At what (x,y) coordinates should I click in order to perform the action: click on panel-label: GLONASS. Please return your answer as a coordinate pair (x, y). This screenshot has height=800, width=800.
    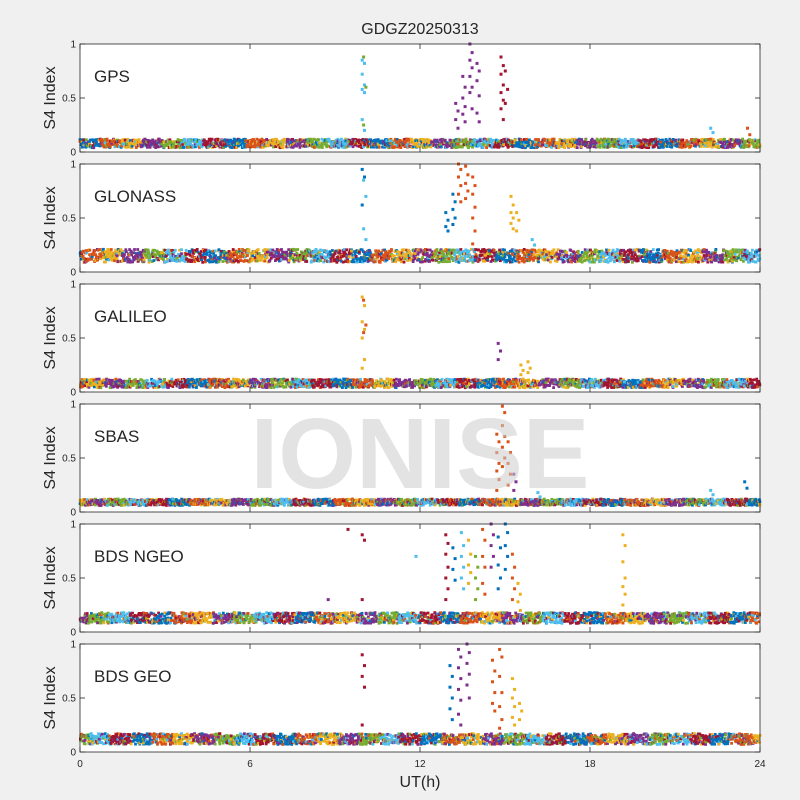
    Looking at the image, I should click on (135, 196).